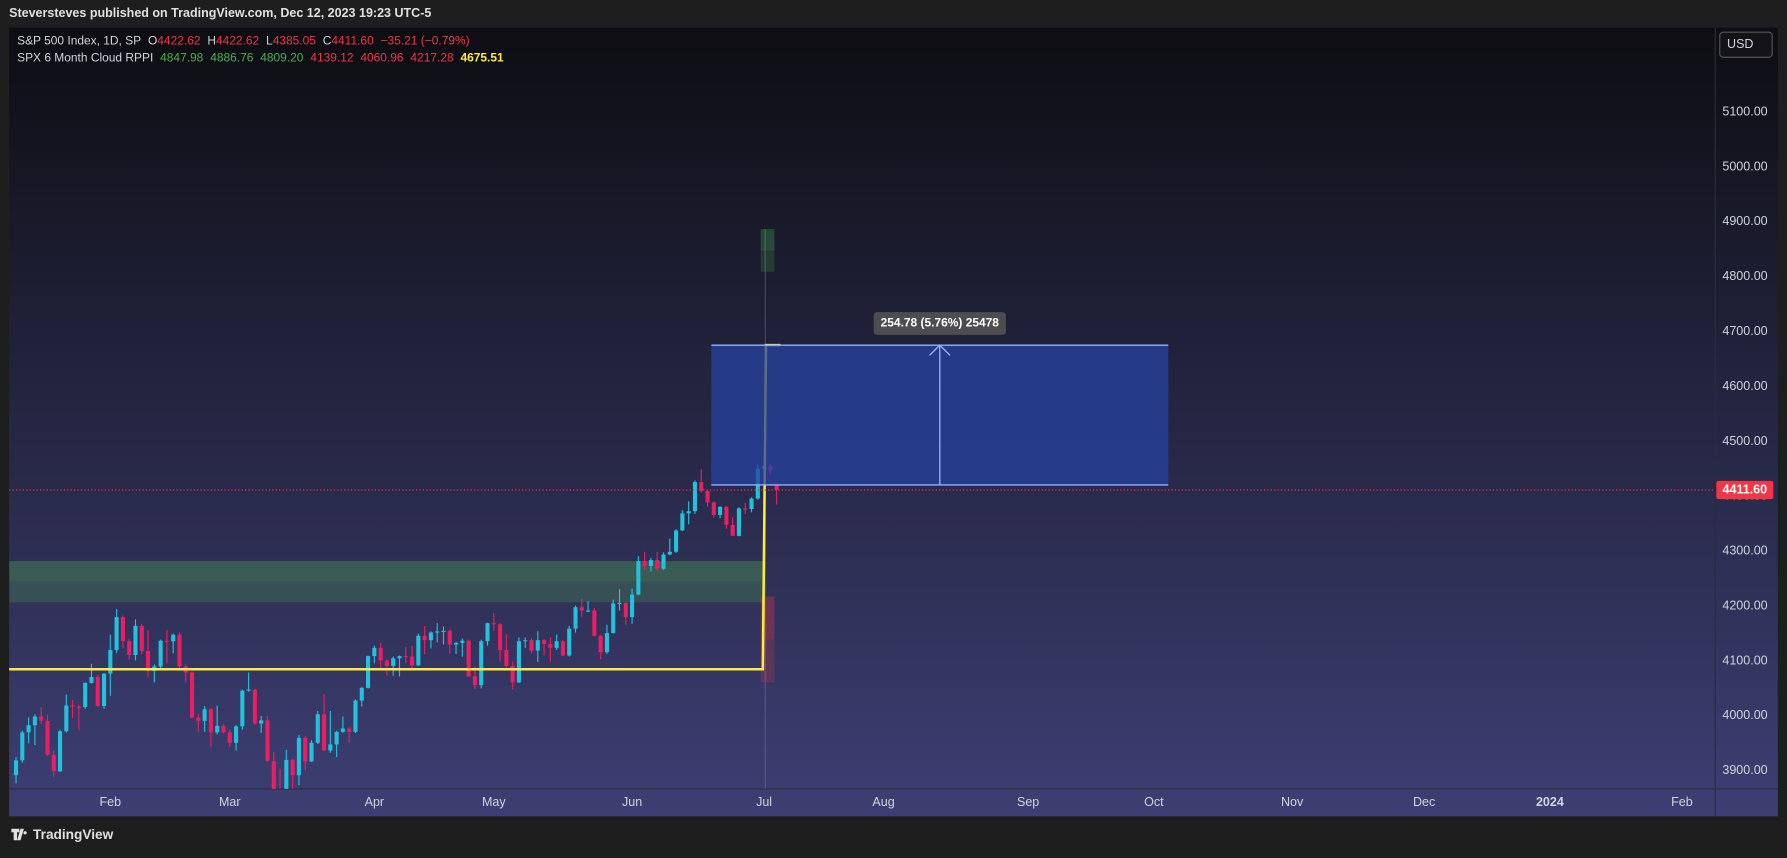  What do you see at coordinates (1744, 221) in the screenshot?
I see `y-tick-label: 4900.00` at bounding box center [1744, 221].